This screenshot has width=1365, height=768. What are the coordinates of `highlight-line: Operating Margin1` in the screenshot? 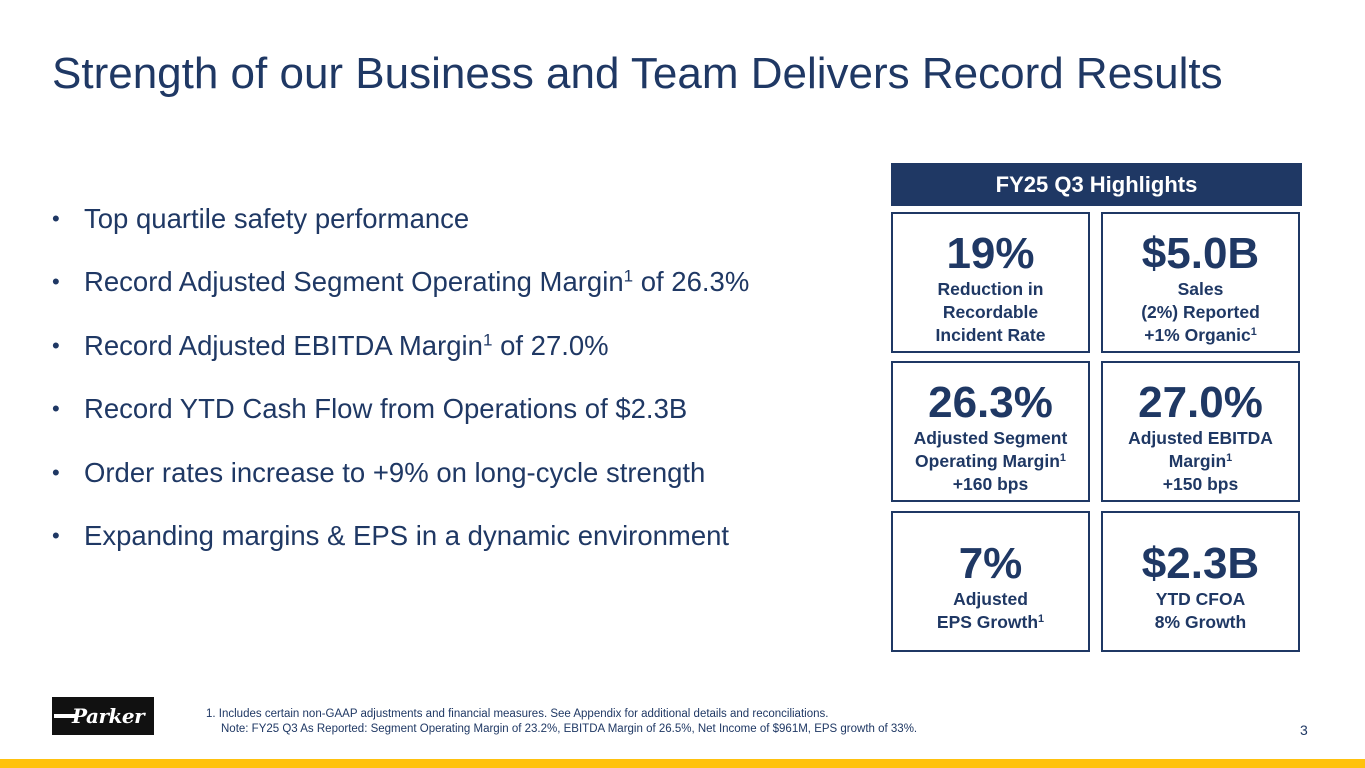 It's located at (990, 461).